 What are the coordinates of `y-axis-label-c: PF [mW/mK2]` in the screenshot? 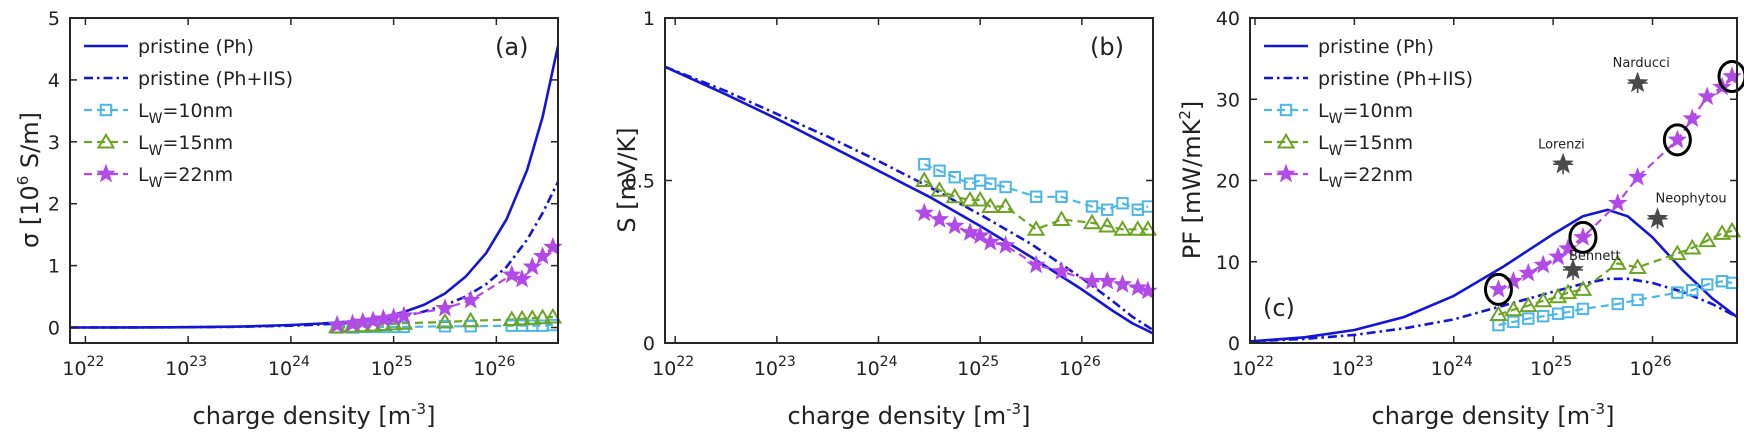 It's located at (1191, 180).